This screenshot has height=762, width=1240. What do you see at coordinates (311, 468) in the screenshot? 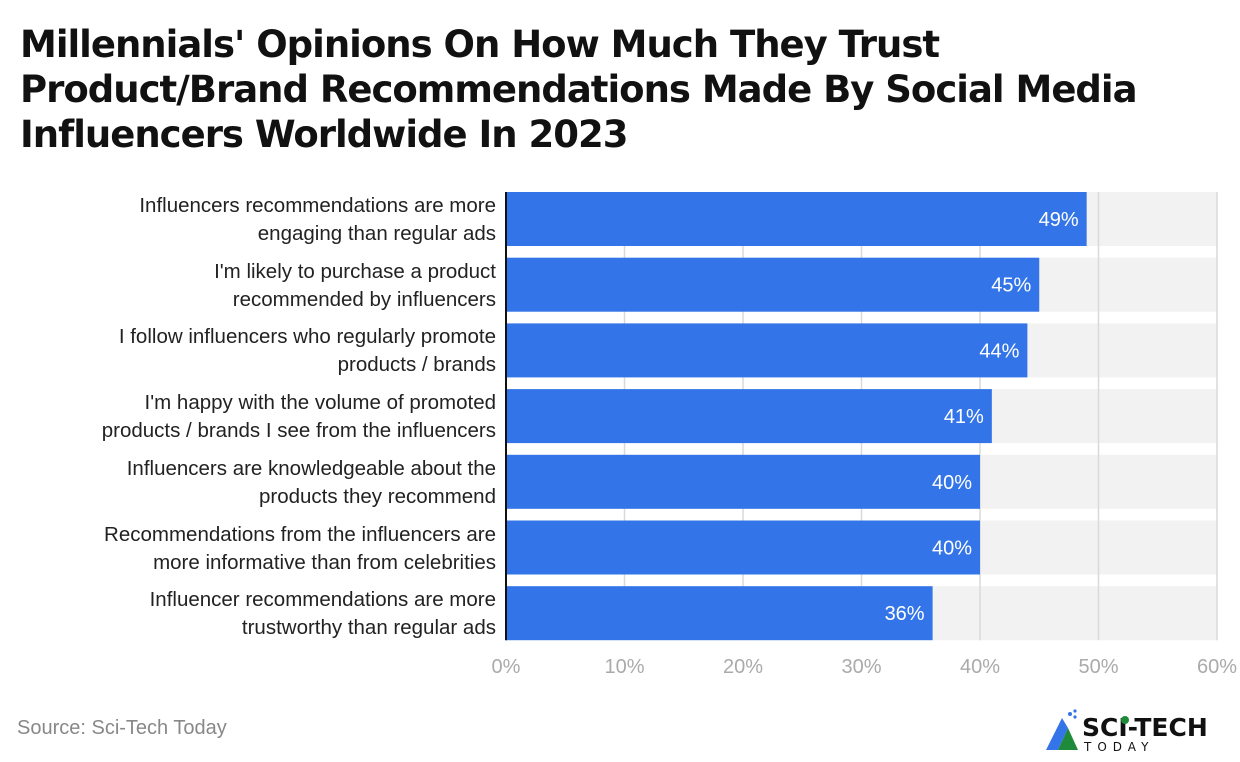
I see `category-label-line: Influencers are knowledgeable about the` at bounding box center [311, 468].